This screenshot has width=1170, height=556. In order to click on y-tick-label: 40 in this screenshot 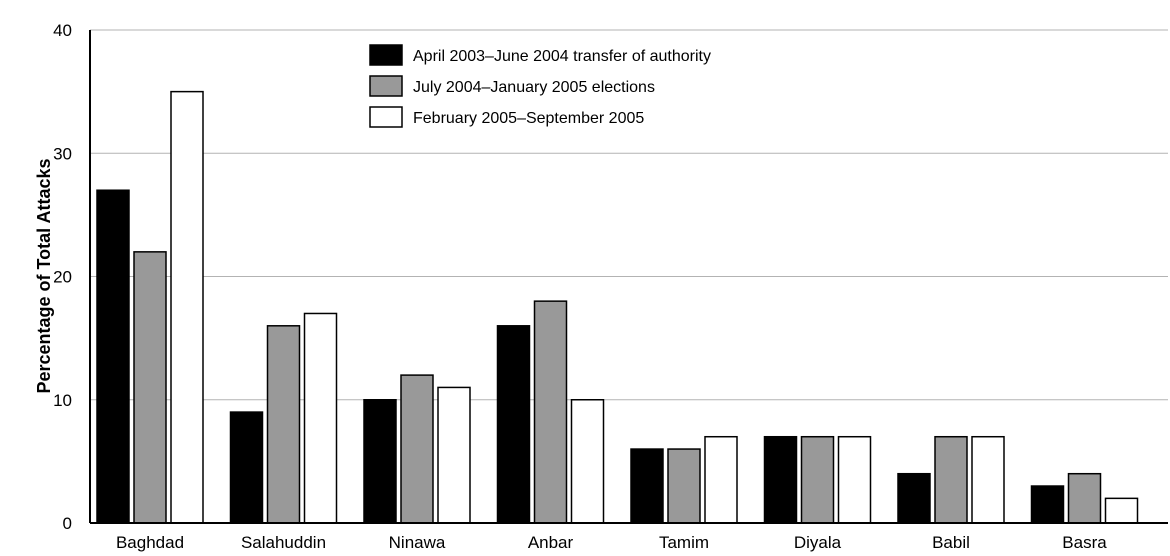, I will do `click(62, 30)`.